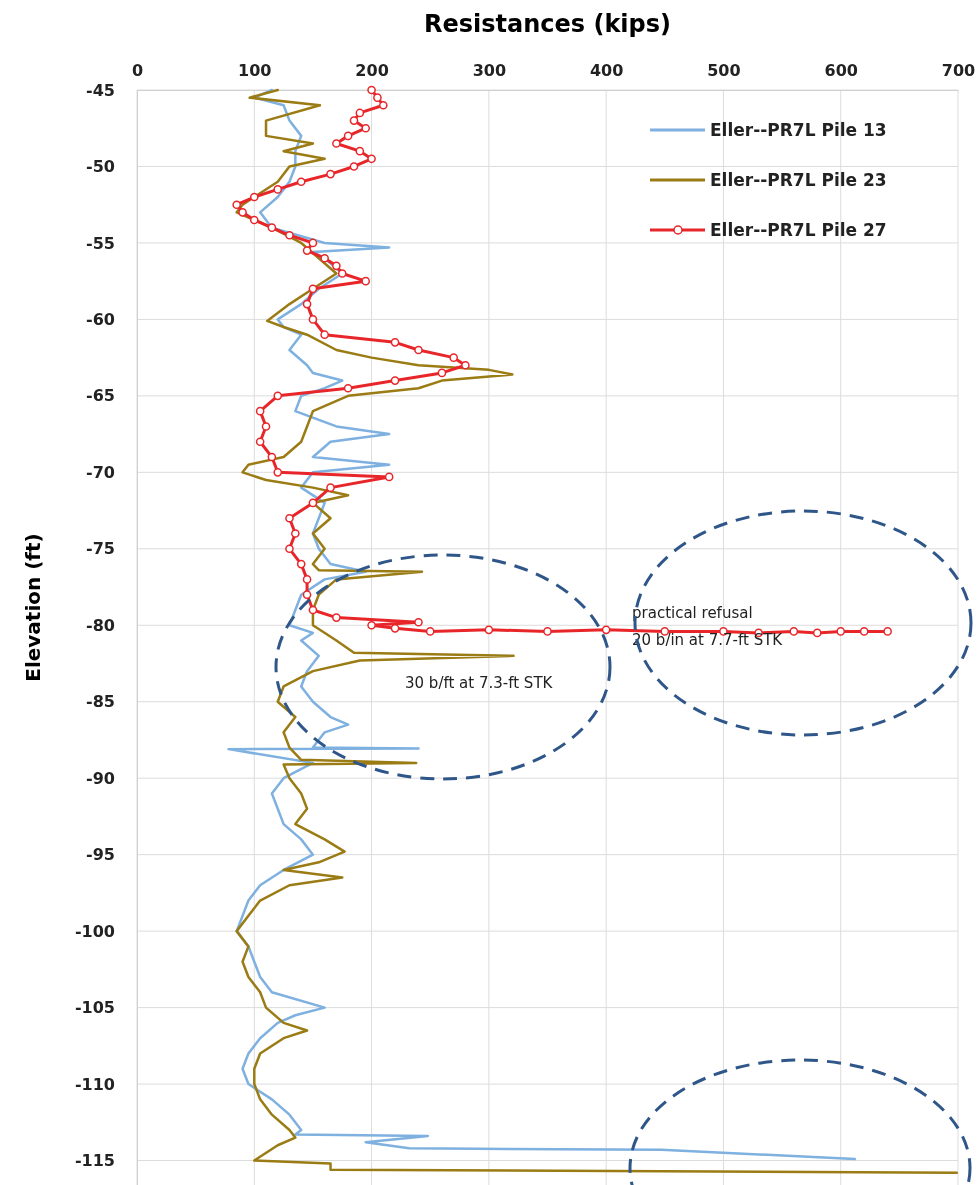  I want to click on x-tick-label: 700, so click(958, 70).